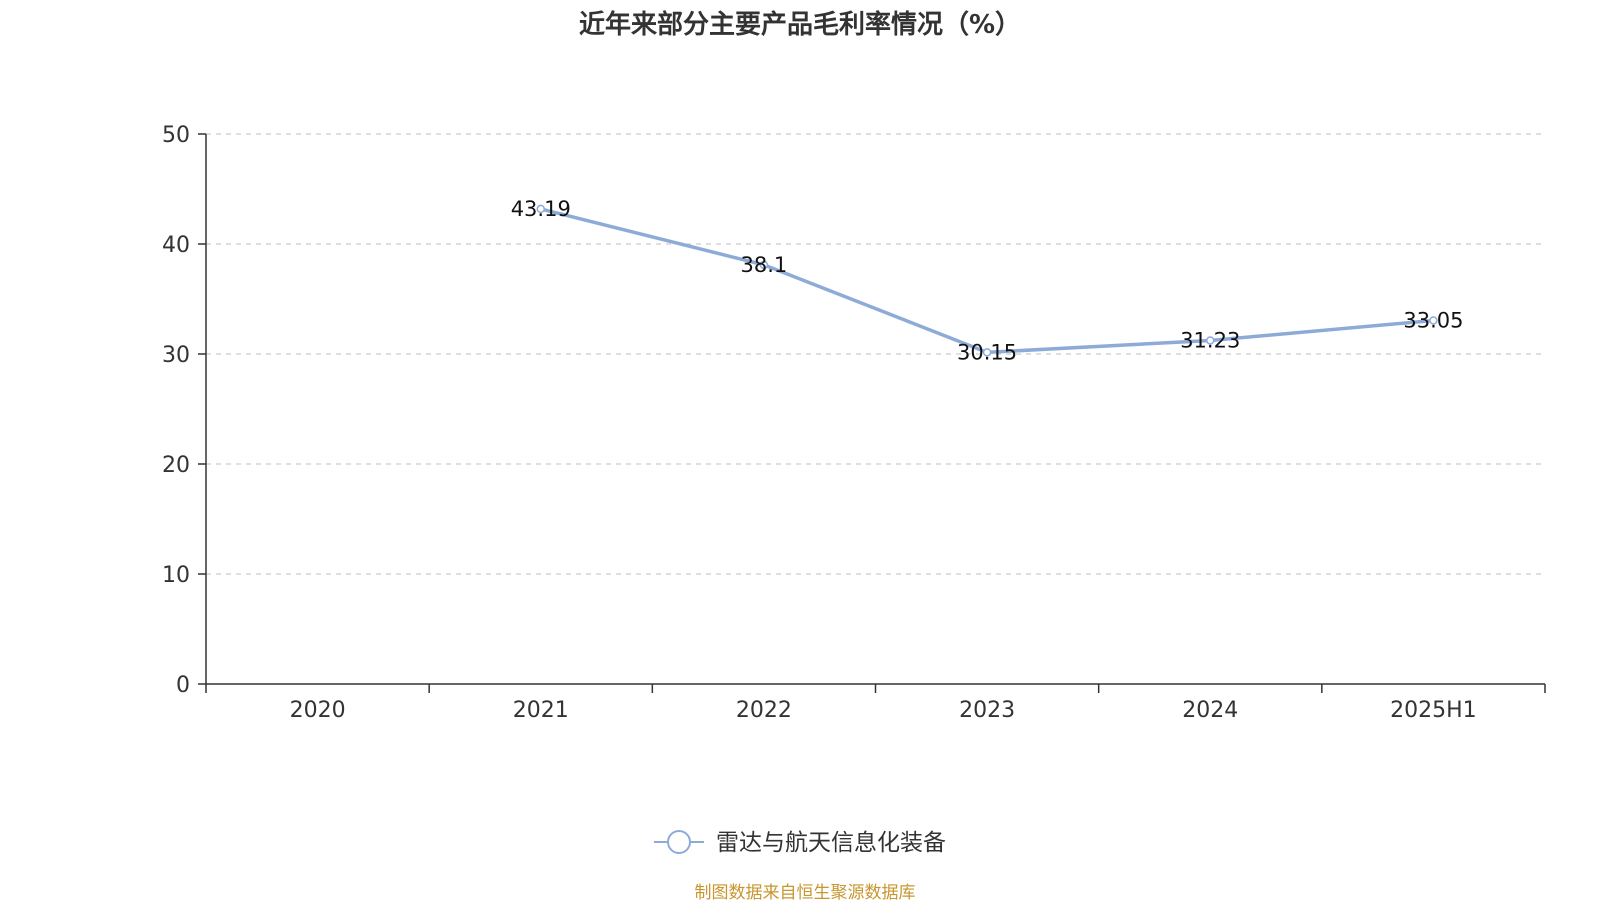 Image resolution: width=1600 pixels, height=900 pixels. I want to click on chart-title: 近年来部分主要产品毛利率情况（%）, so click(800, 24).